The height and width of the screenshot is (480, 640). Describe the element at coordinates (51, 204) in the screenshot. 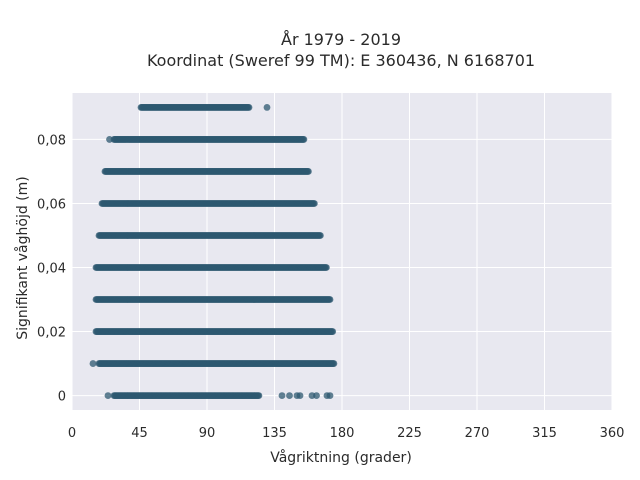

I see `y-tick-label: 0,06` at that location.